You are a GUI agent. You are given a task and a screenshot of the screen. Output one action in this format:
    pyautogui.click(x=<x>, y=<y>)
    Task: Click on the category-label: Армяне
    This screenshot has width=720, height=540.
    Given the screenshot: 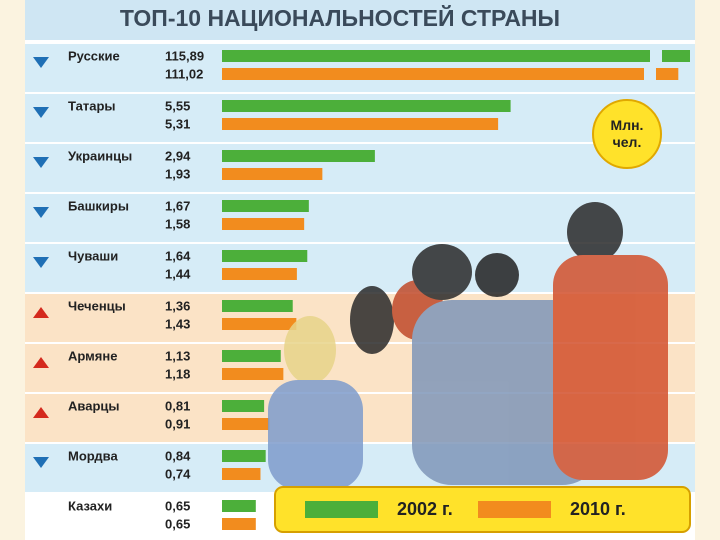 What is the action you would take?
    pyautogui.click(x=92, y=355)
    